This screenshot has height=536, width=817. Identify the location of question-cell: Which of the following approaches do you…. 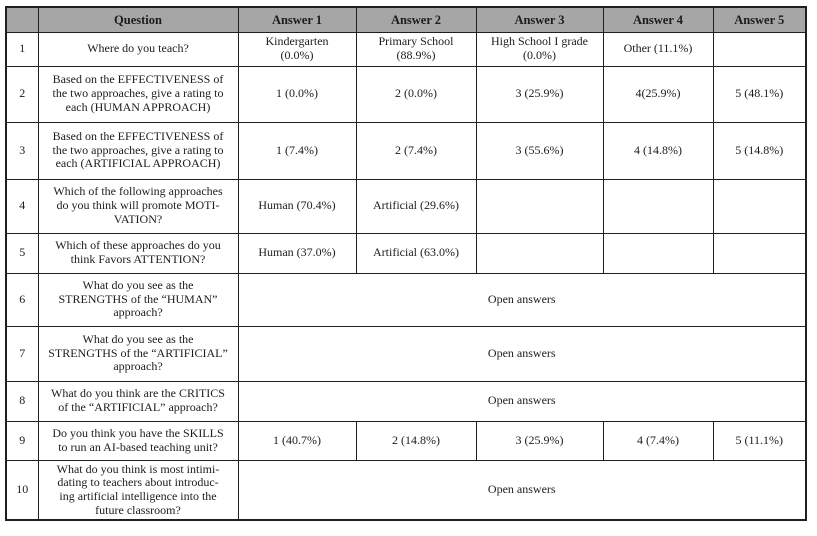
(138, 206).